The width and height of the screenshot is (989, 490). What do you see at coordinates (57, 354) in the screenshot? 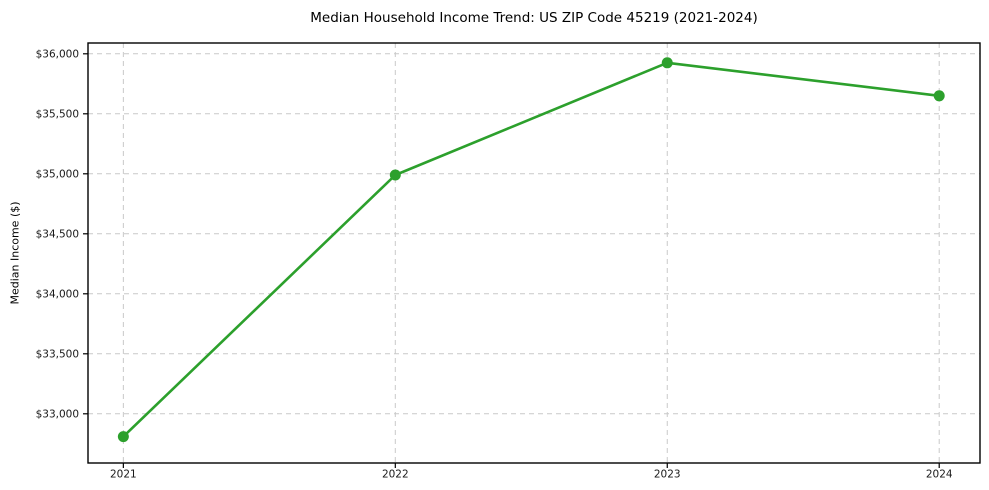
I see `y-tick-label: $33,500` at bounding box center [57, 354].